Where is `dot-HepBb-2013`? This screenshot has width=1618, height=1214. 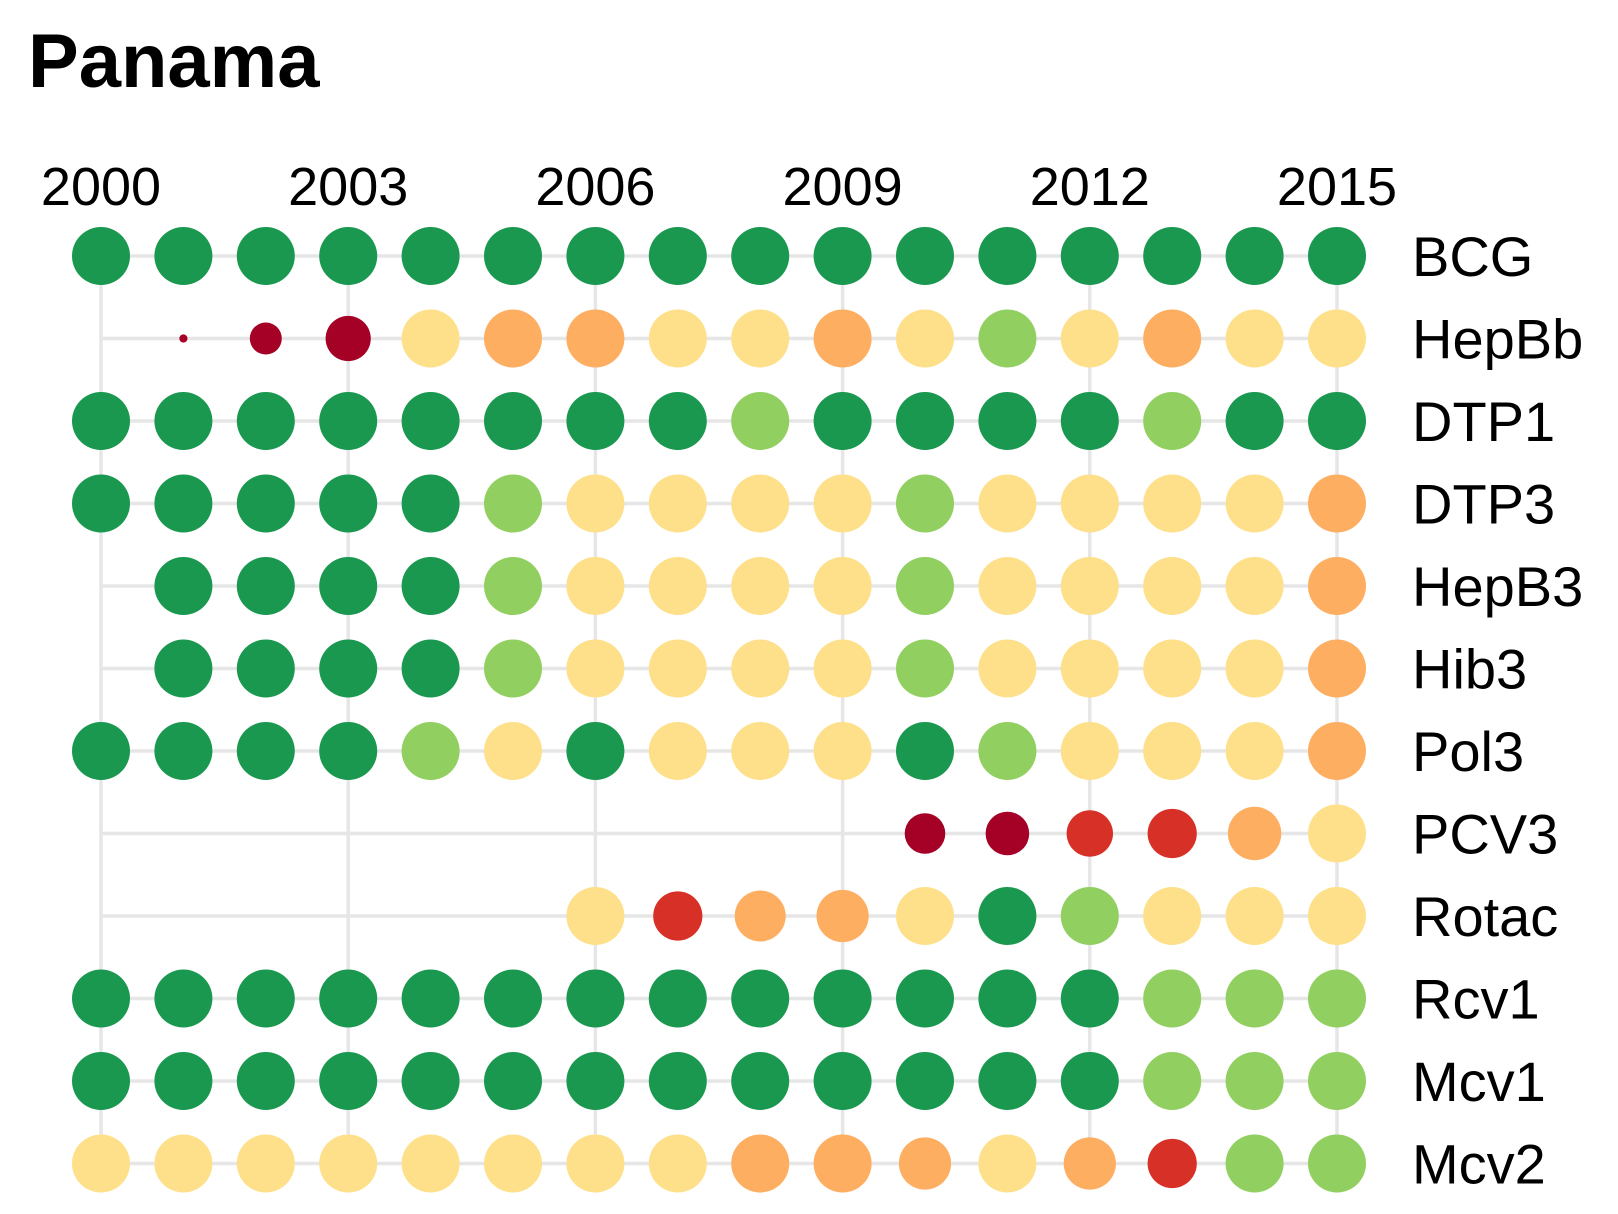
dot-HepBb-2013 is located at coordinates (1172, 338).